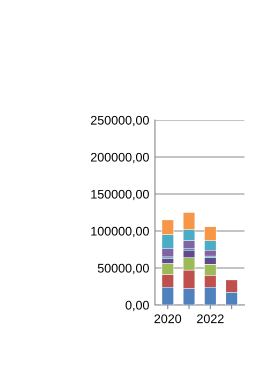  I want to click on x-tick-label: 2022, so click(210, 319).